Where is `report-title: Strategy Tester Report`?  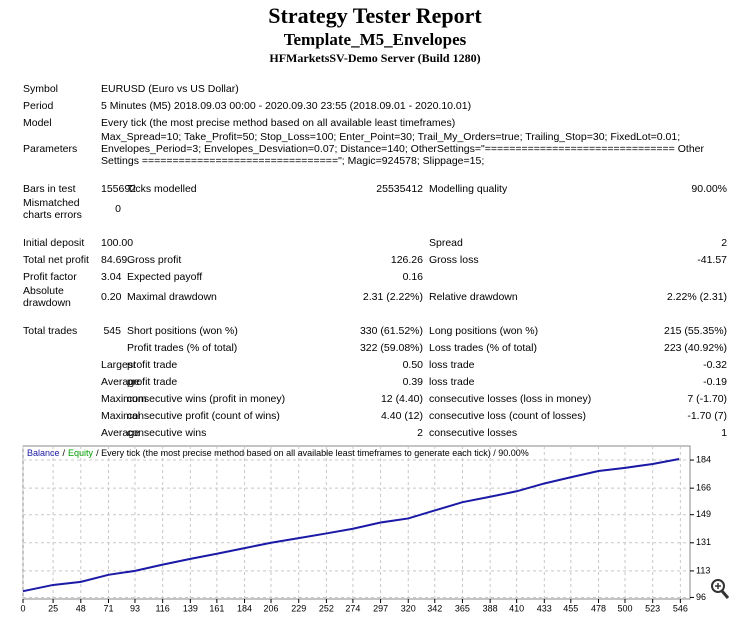 report-title: Strategy Tester Report is located at coordinates (375, 15).